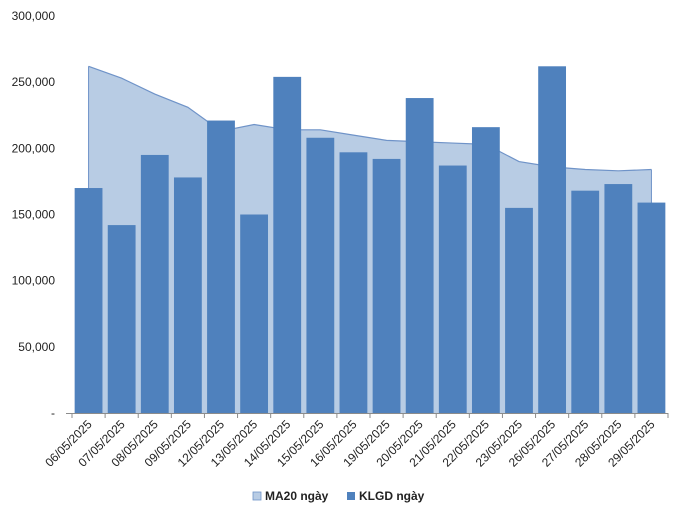 This screenshot has height=518, width=680. What do you see at coordinates (367, 415) in the screenshot?
I see `axis-layer` at bounding box center [367, 415].